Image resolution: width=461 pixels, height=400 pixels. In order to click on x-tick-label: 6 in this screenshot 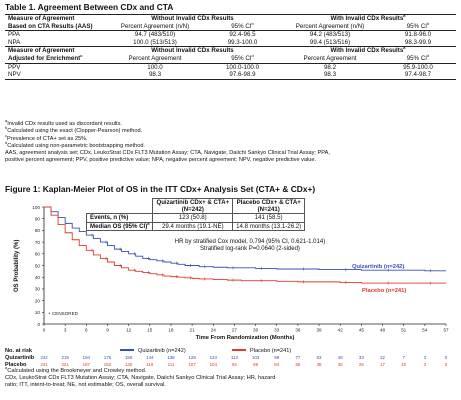, I will do `click(86, 330)`.